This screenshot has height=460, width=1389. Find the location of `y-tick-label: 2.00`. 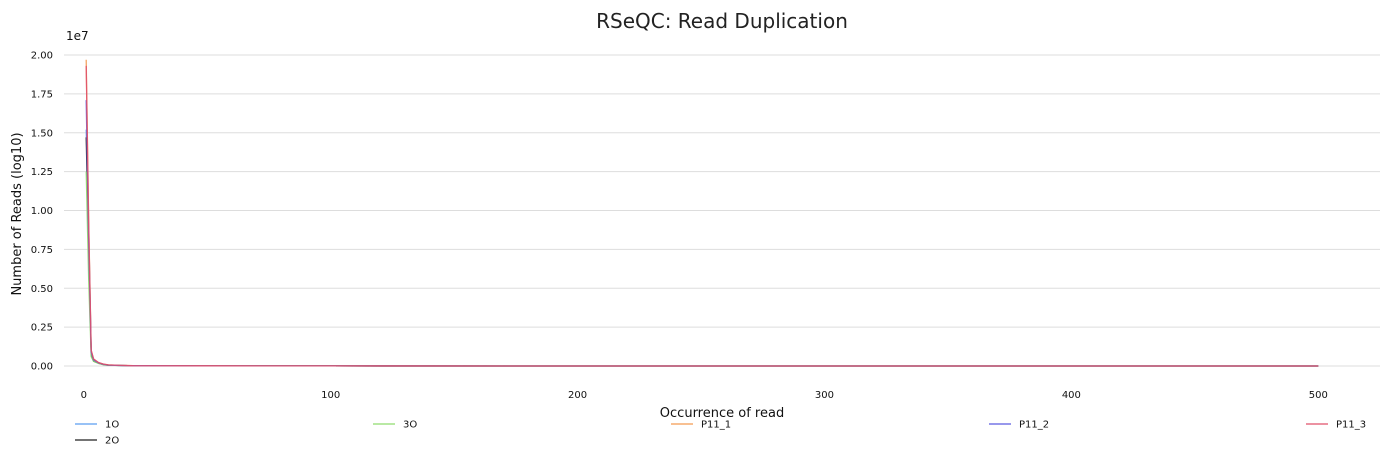

y-tick-label: 2.00 is located at coordinates (42, 56).